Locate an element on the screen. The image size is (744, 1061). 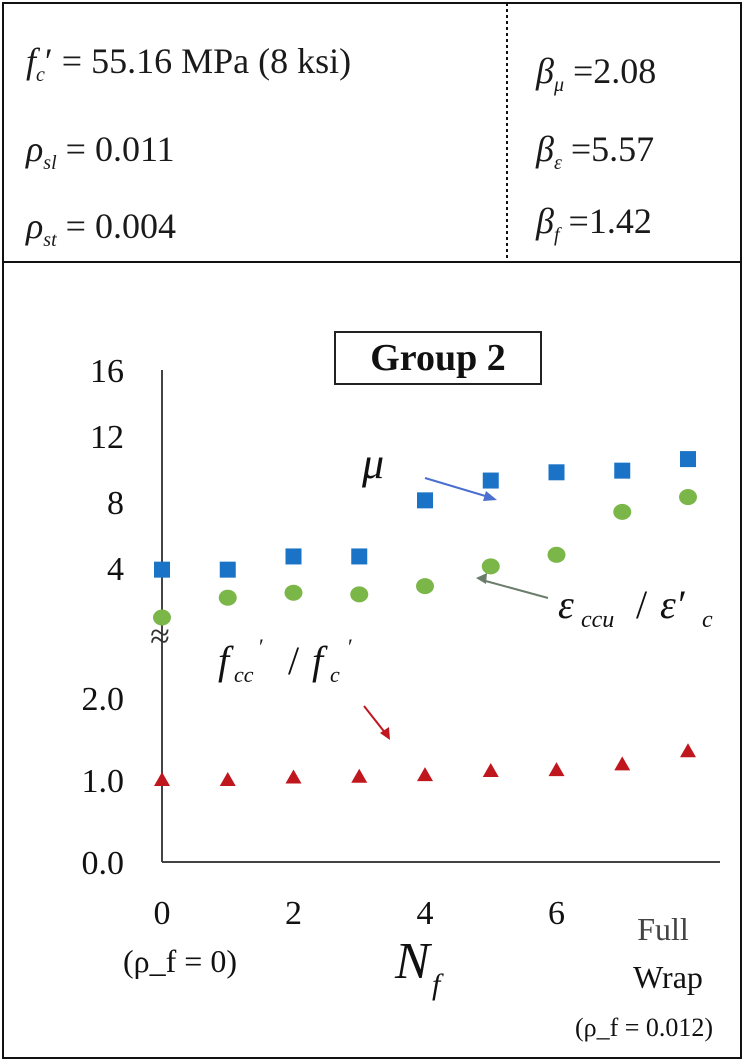
chart-title-box is located at coordinates (438, 358).